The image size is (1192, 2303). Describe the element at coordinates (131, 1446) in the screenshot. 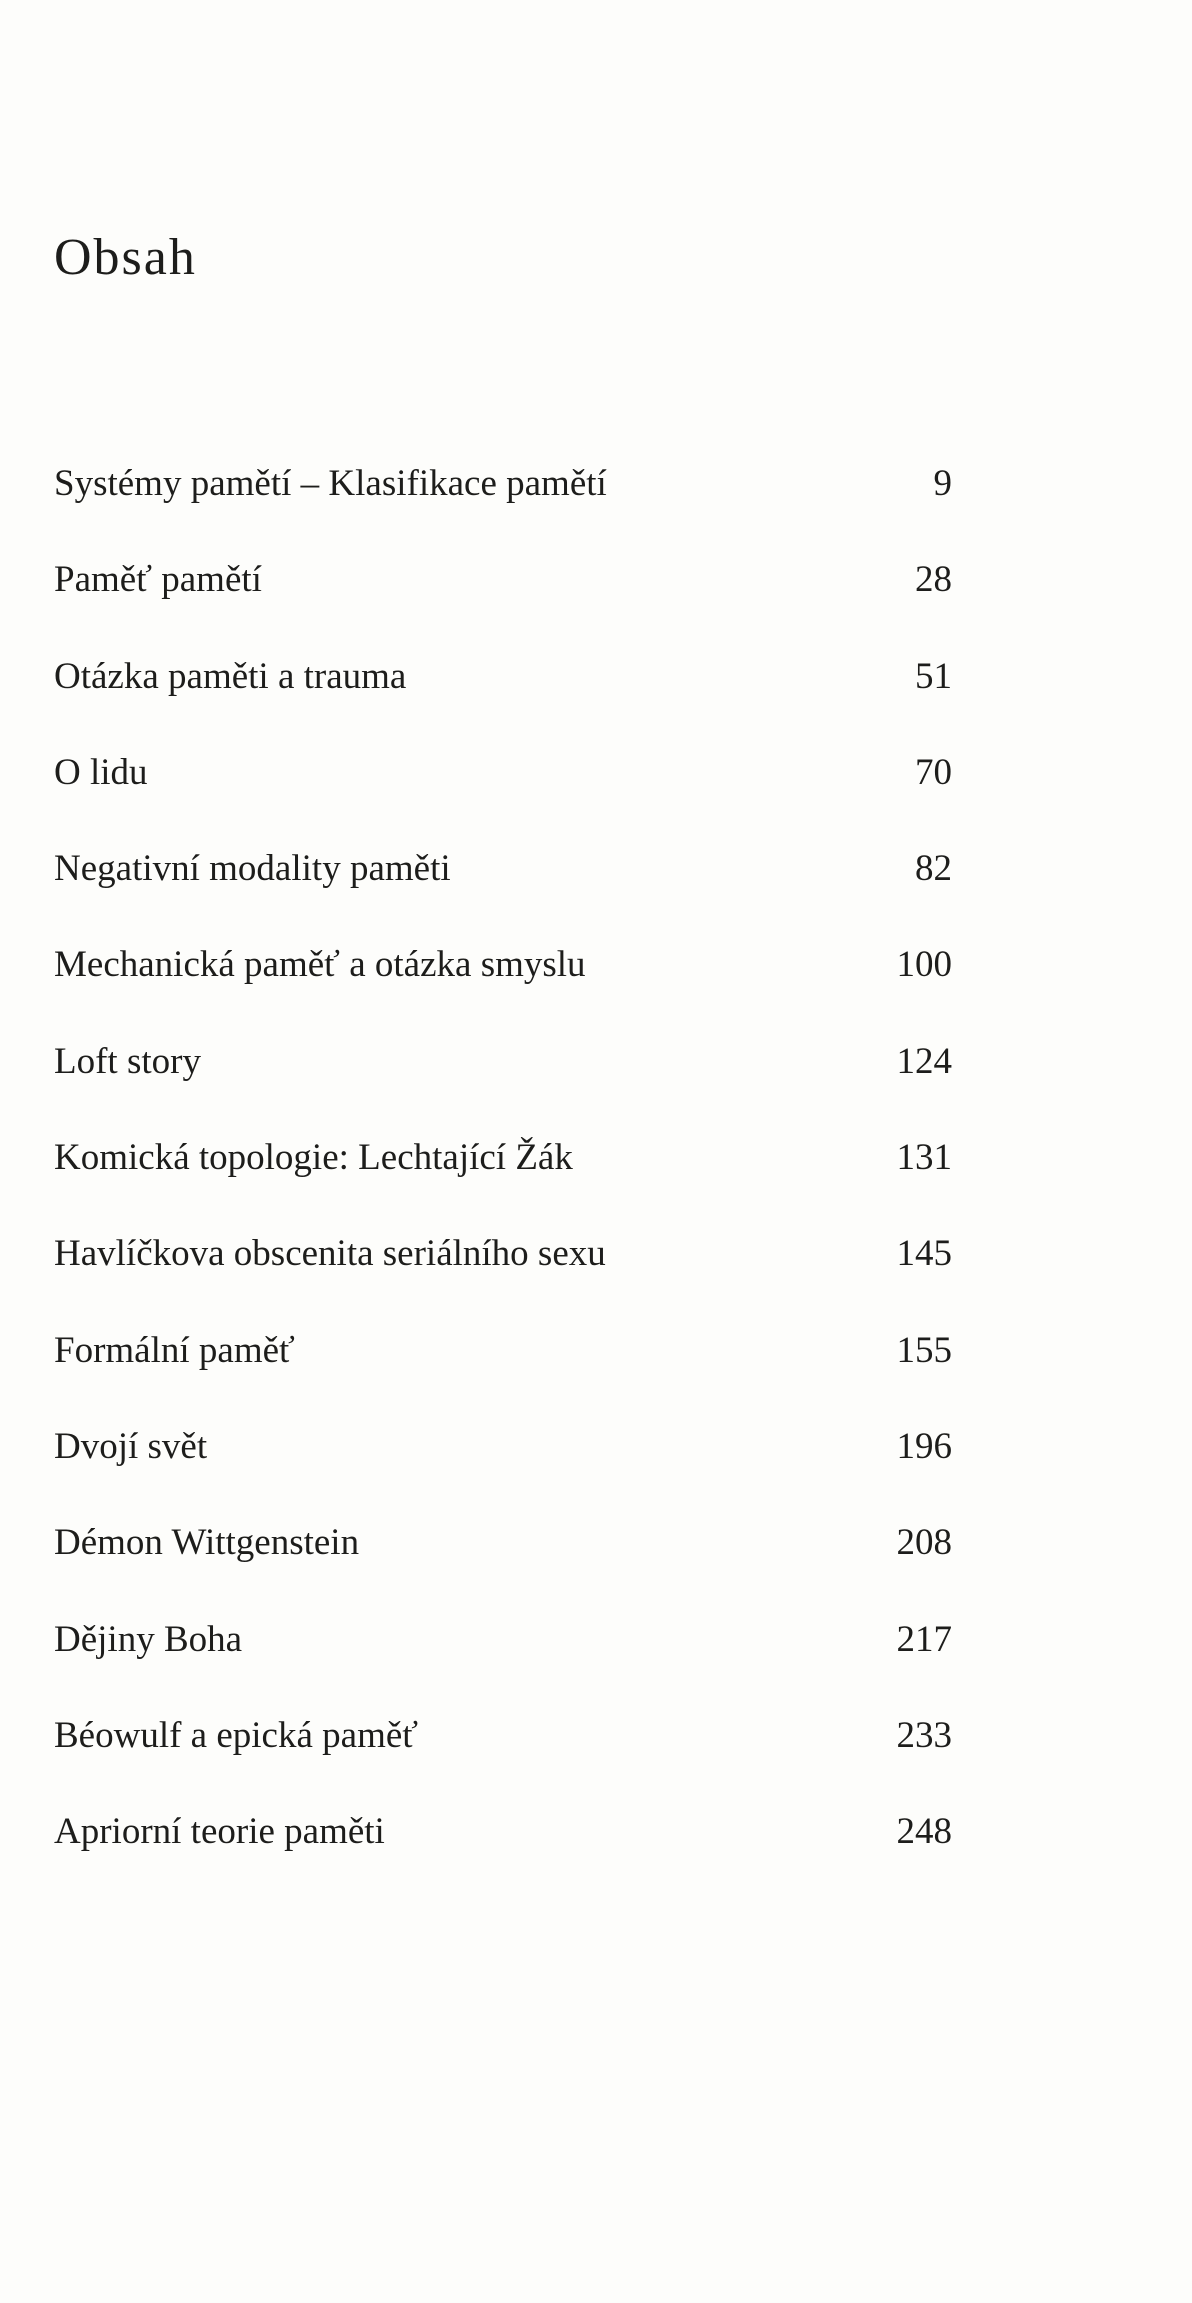

I see `toc-entry-title: Dvojí svět` at that location.